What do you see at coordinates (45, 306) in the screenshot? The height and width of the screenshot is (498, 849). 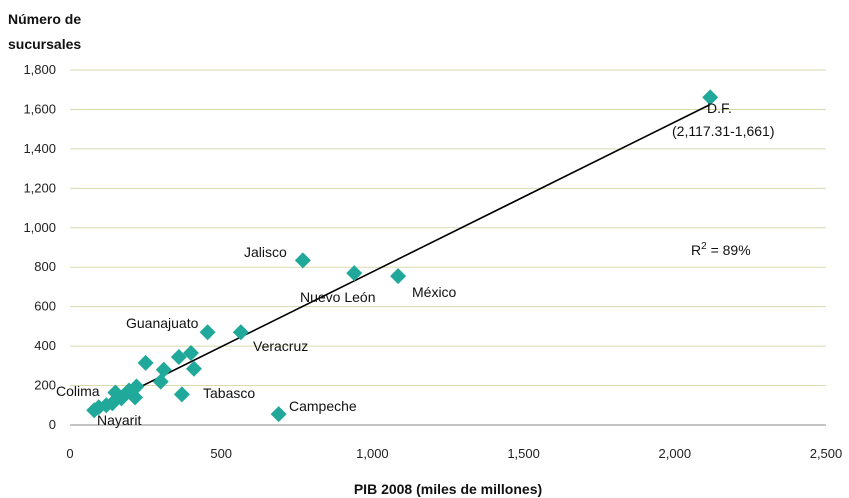 I see `y-tick-label: 600` at bounding box center [45, 306].